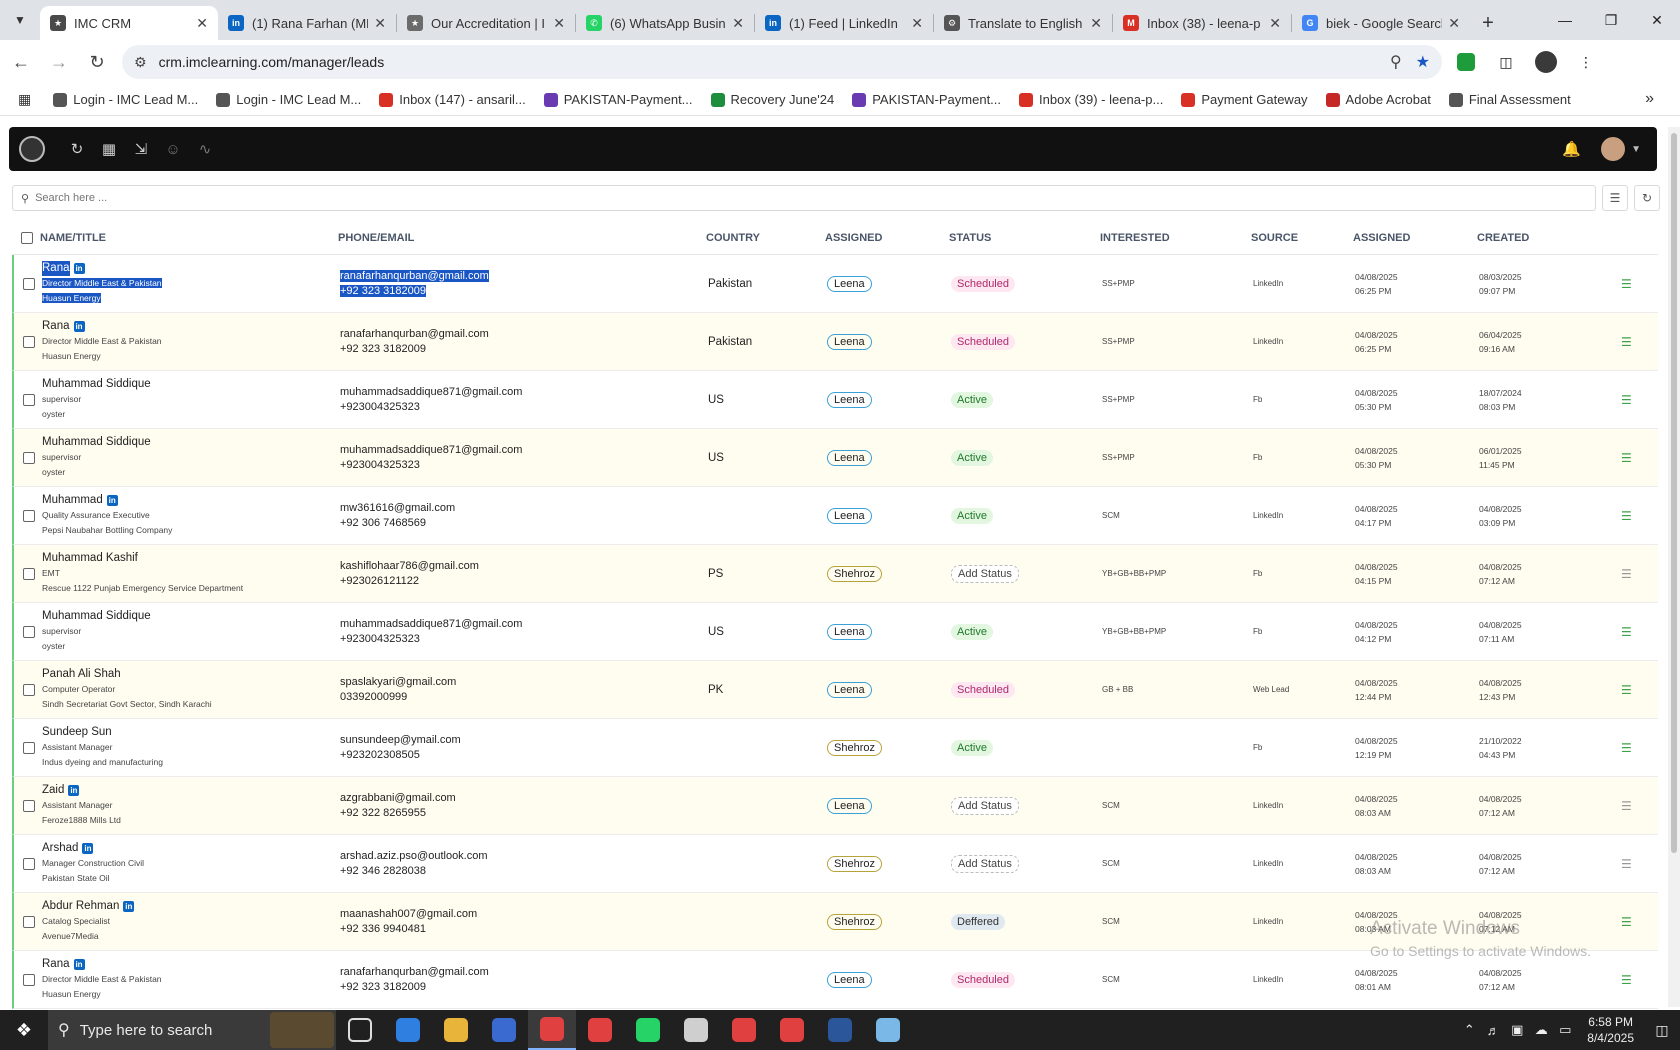  I want to click on page-scrollbar, so click(1674, 567).